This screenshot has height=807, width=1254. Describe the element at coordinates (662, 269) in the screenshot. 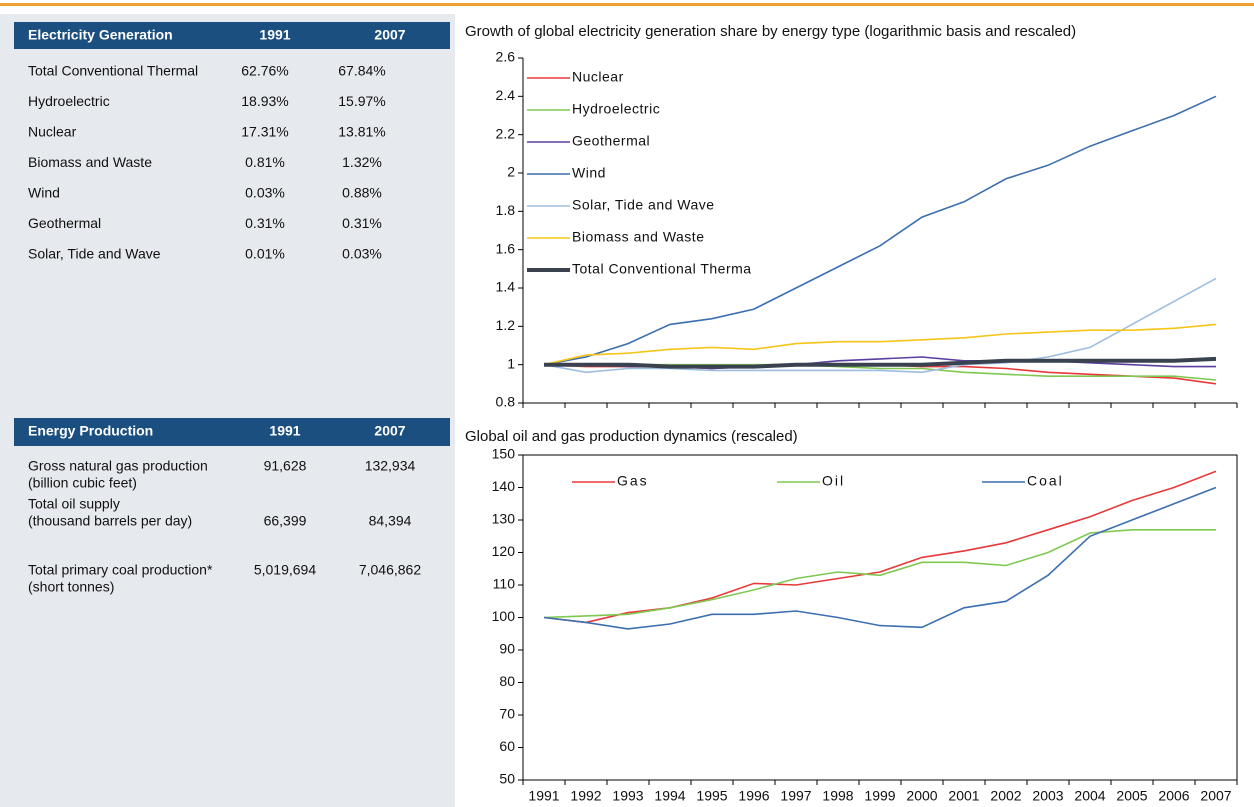

I see `legend-label: Total Conventional Therma` at that location.